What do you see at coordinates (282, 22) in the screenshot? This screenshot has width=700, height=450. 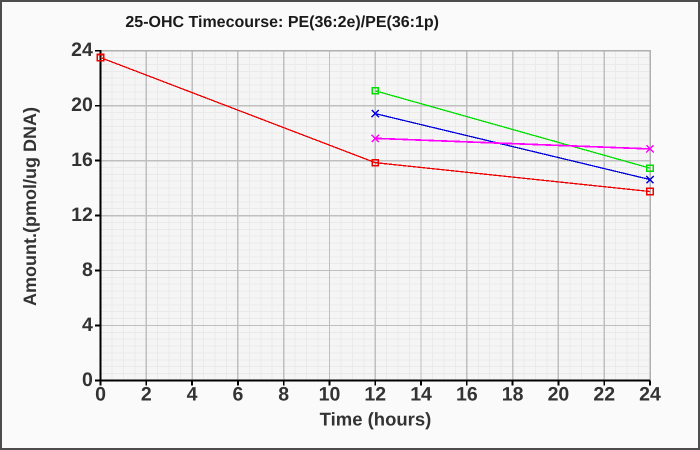 I see `svg-text:25-OHC Timecourse: PE(36:2e)/P: 25-OHC Timecourse: PE(36:2e)/PE(36:1p)` at bounding box center [282, 22].